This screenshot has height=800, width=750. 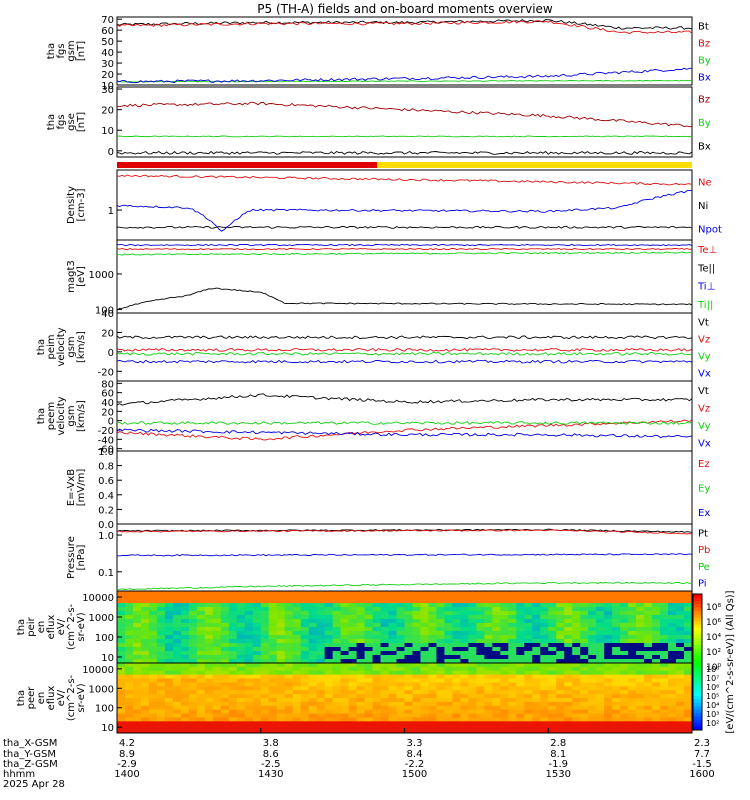 What do you see at coordinates (404, 557) in the screenshot?
I see `panel-frame` at bounding box center [404, 557].